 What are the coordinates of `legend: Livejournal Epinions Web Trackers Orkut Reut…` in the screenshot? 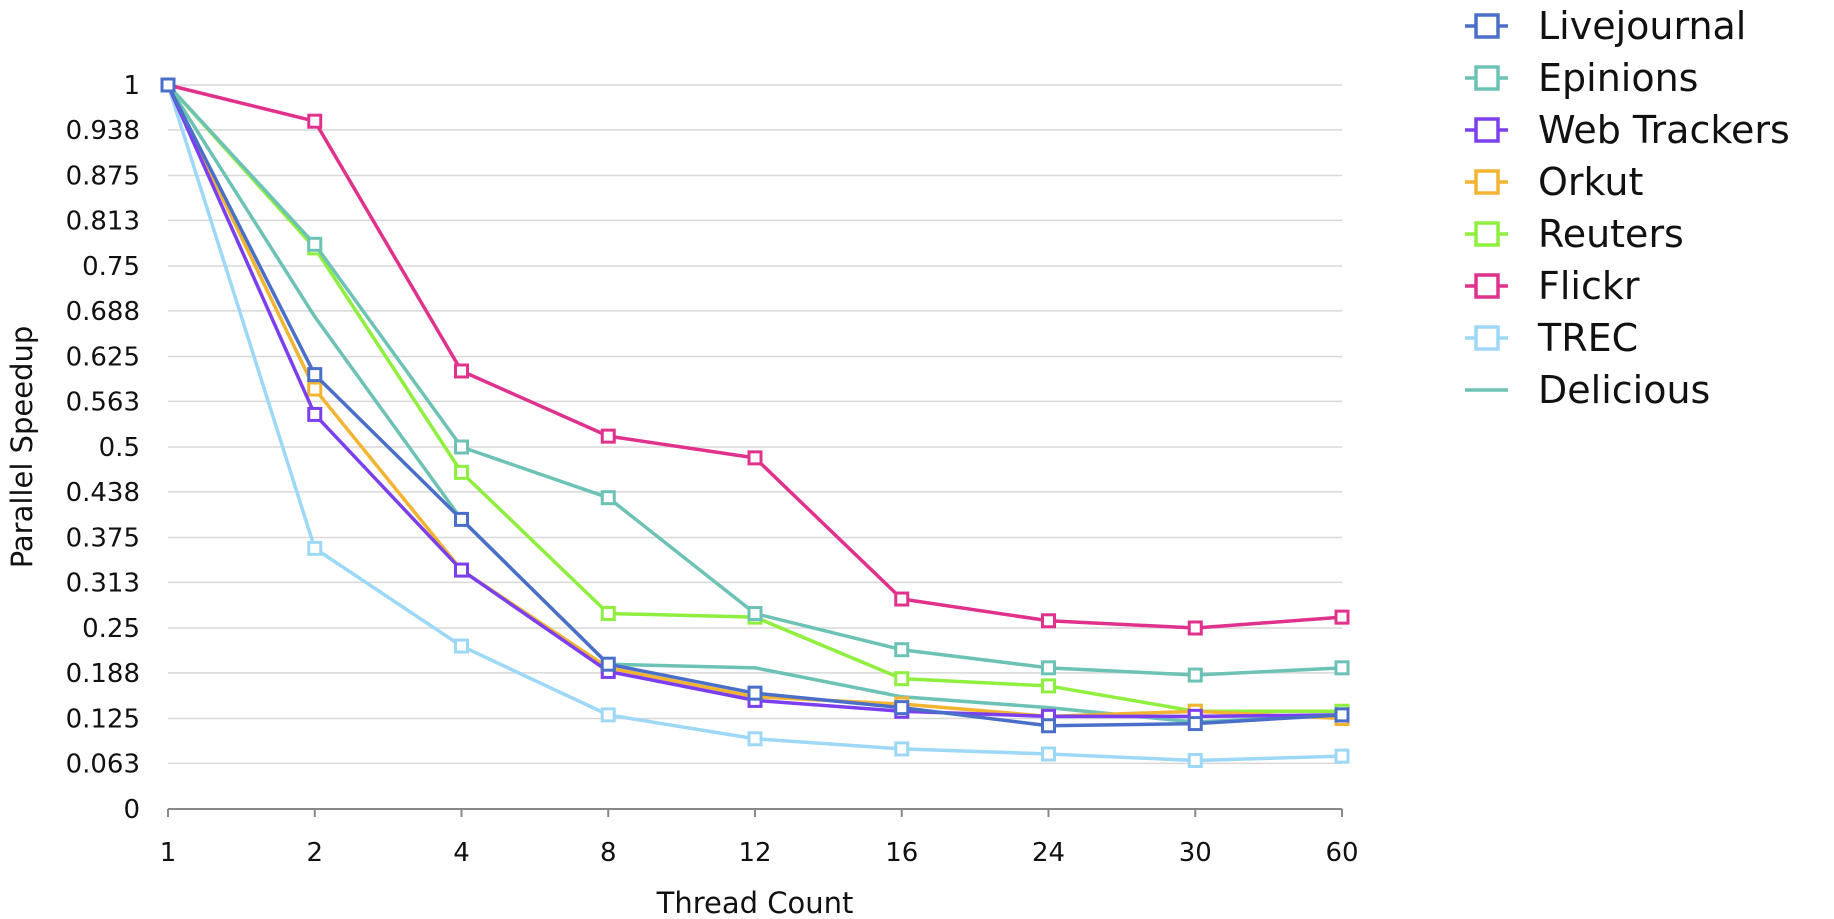 It's located at (1627, 208).